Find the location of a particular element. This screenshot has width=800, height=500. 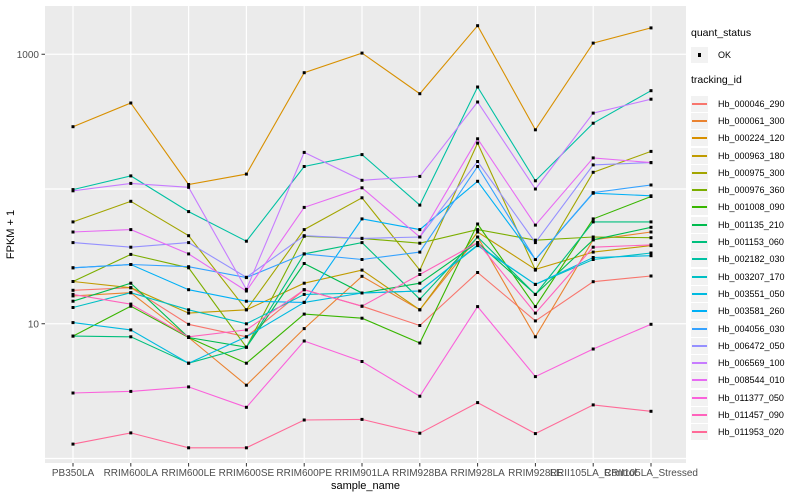

x-tick-label: RRIM600LA is located at coordinates (131, 473).